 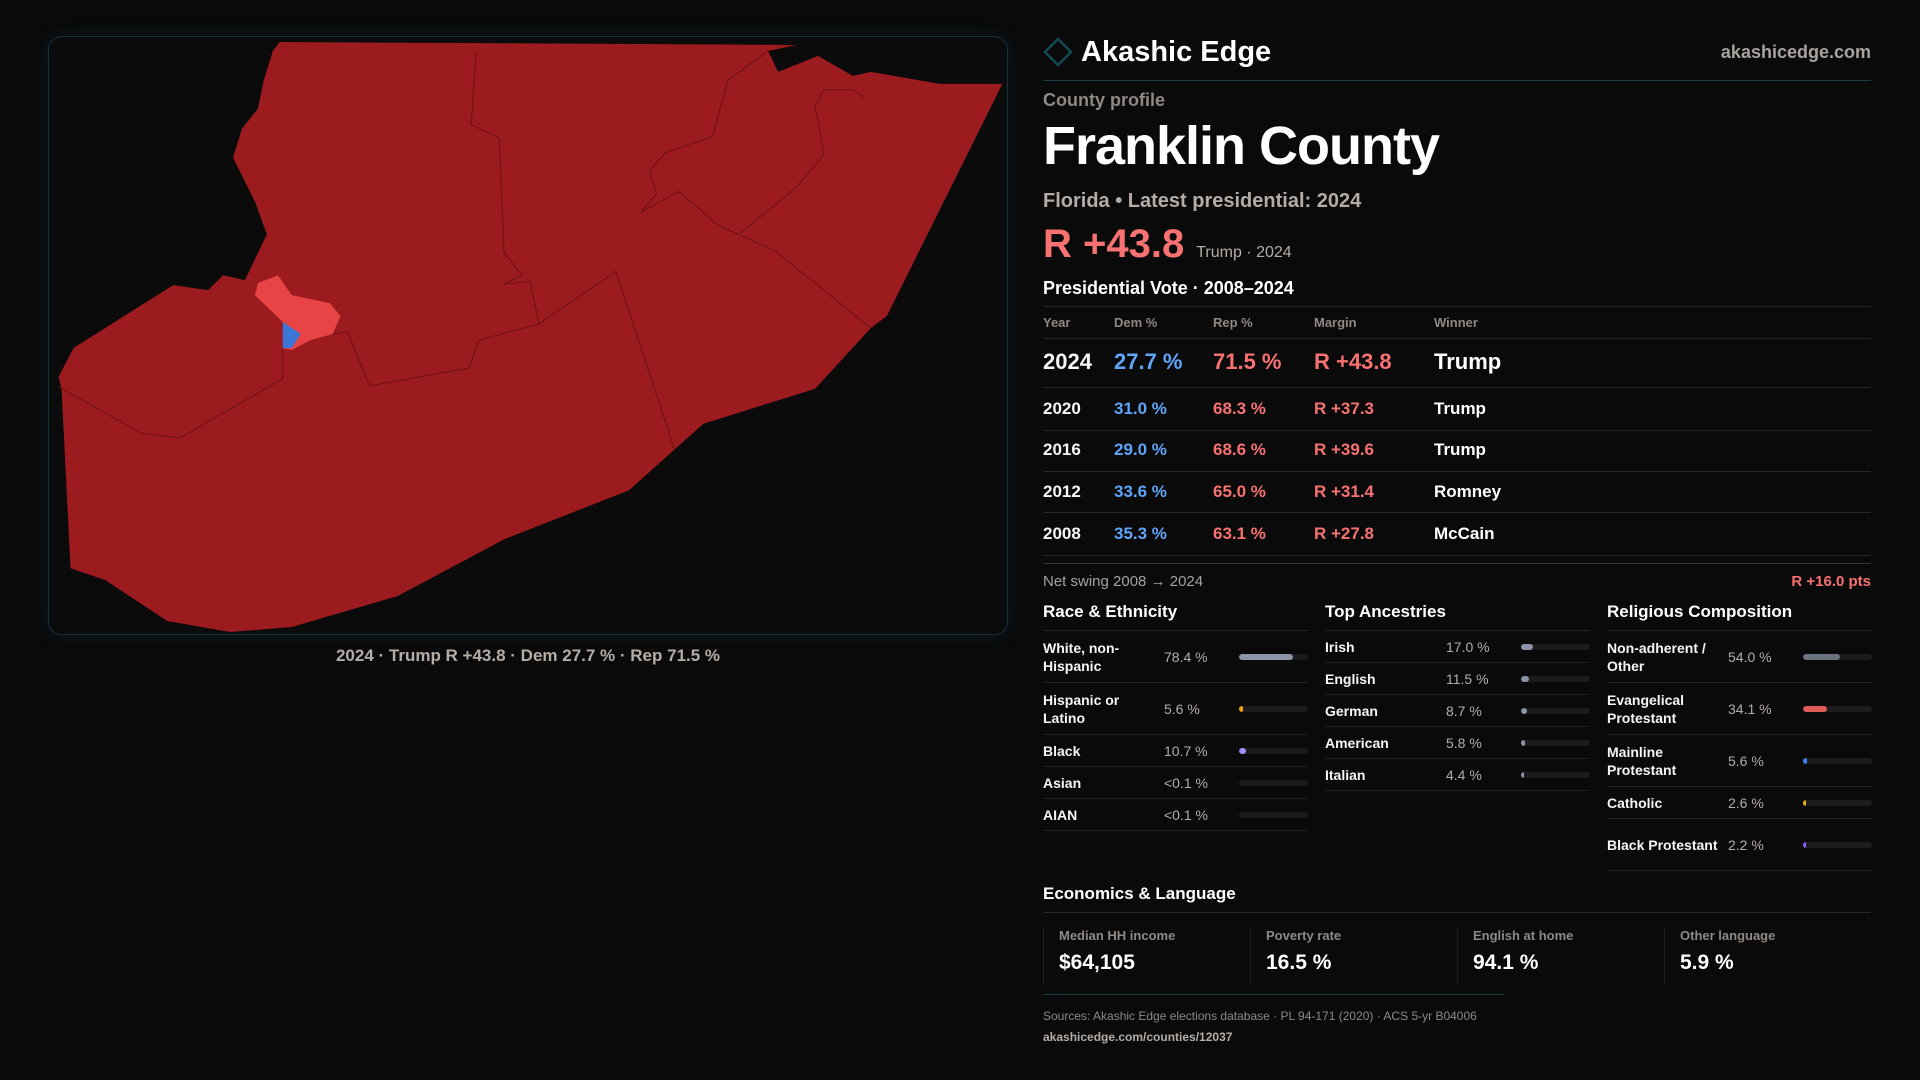 What do you see at coordinates (1523, 935) in the screenshot?
I see `stat-label: English at home` at bounding box center [1523, 935].